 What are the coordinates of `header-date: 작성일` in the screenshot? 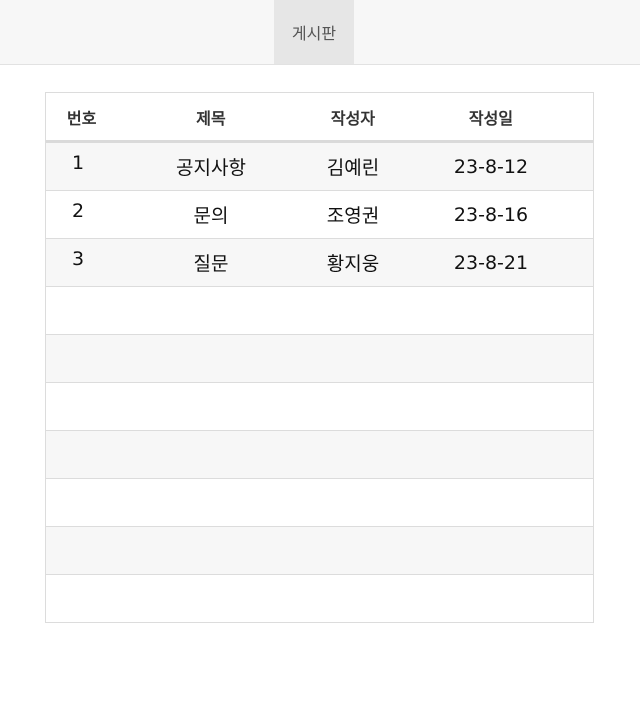 It's located at (491, 118).